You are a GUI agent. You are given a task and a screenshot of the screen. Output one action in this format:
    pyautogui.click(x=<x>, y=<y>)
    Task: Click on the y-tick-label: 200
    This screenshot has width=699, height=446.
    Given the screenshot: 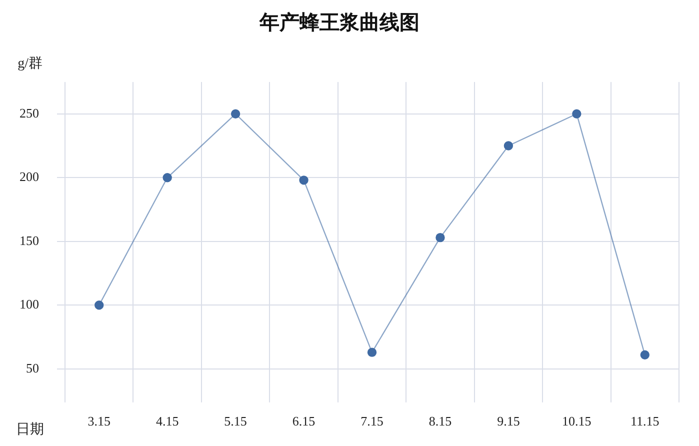 What is the action you would take?
    pyautogui.click(x=29, y=176)
    